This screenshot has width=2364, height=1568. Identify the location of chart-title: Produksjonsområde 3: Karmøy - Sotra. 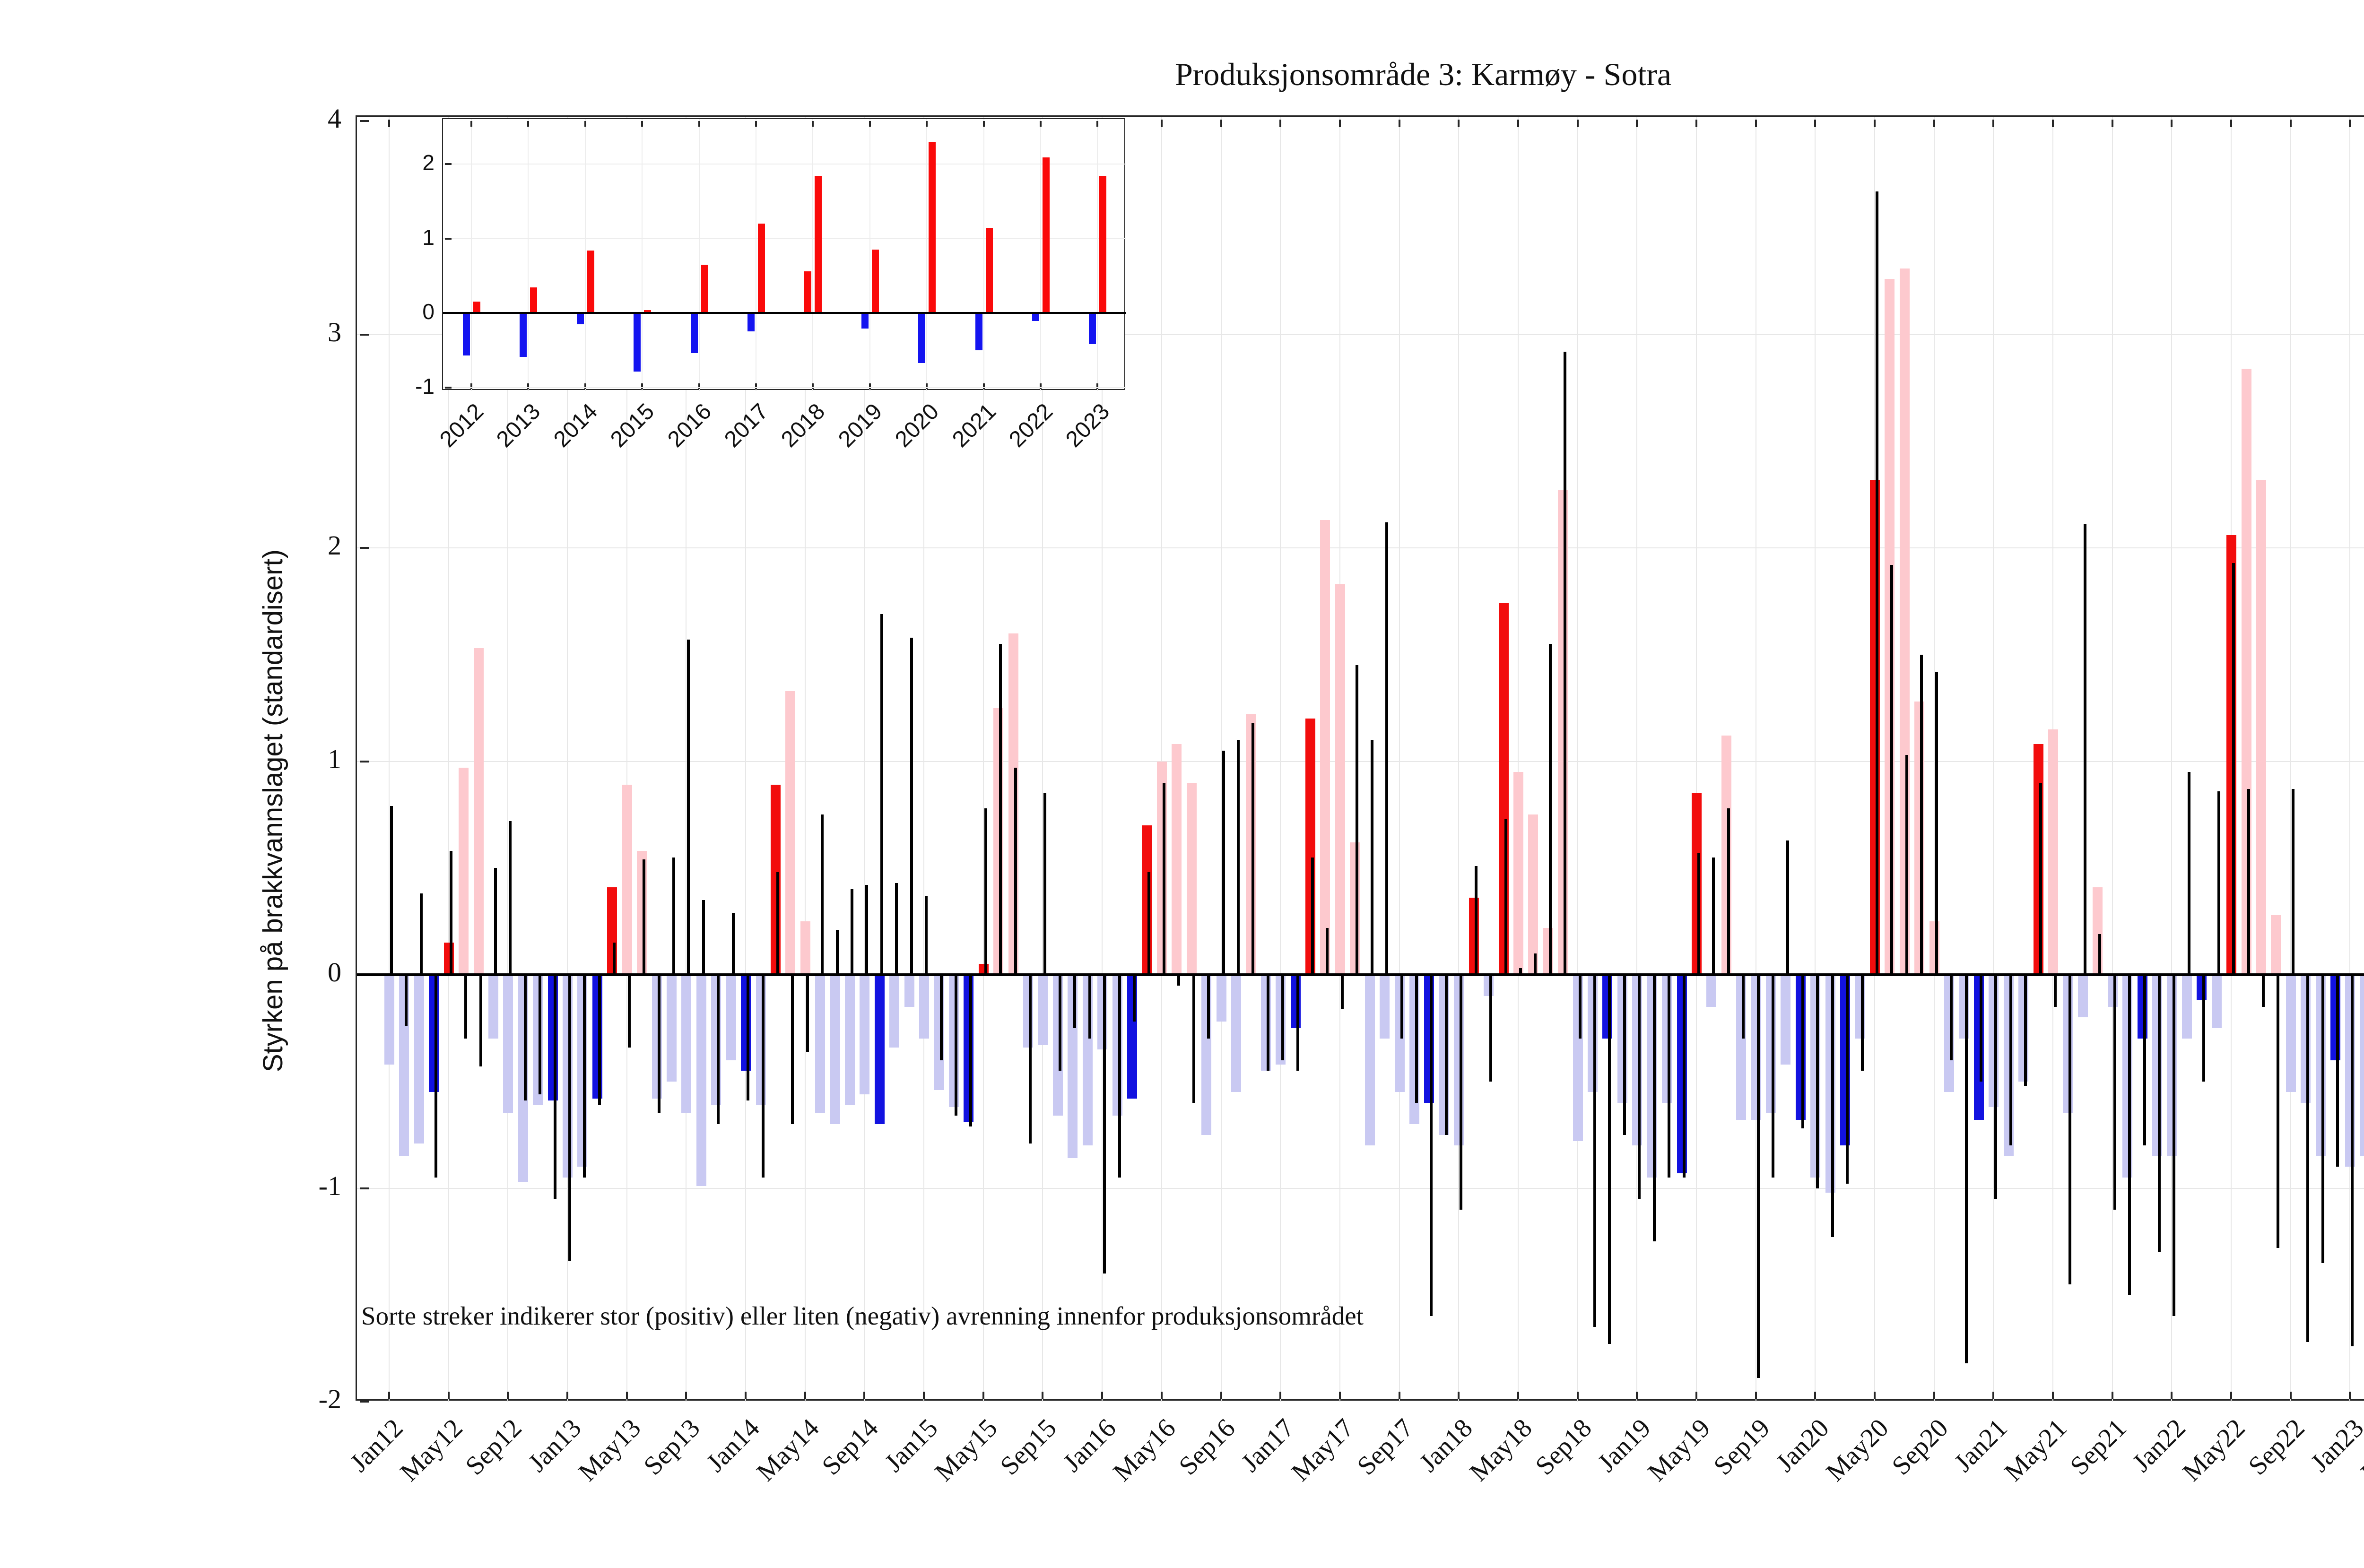
(1423, 74).